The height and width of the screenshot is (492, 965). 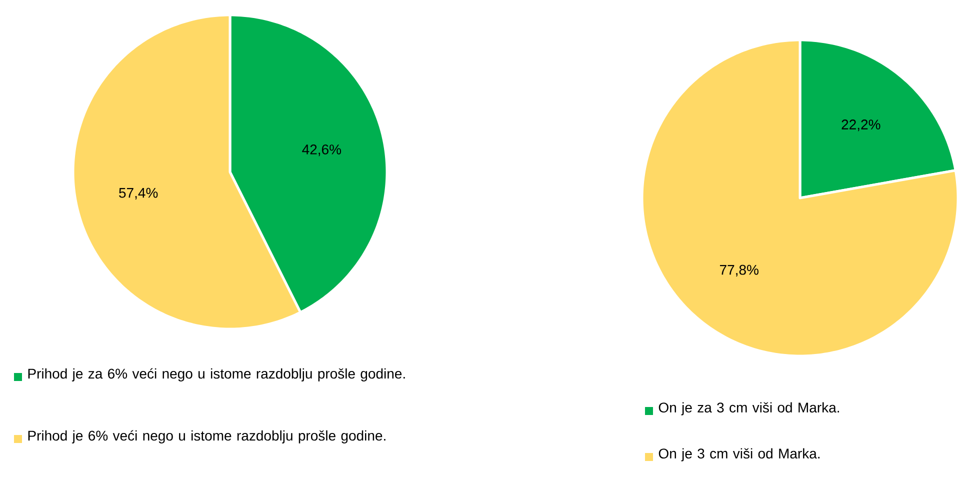 I want to click on data-label: 22,2%, so click(x=861, y=126).